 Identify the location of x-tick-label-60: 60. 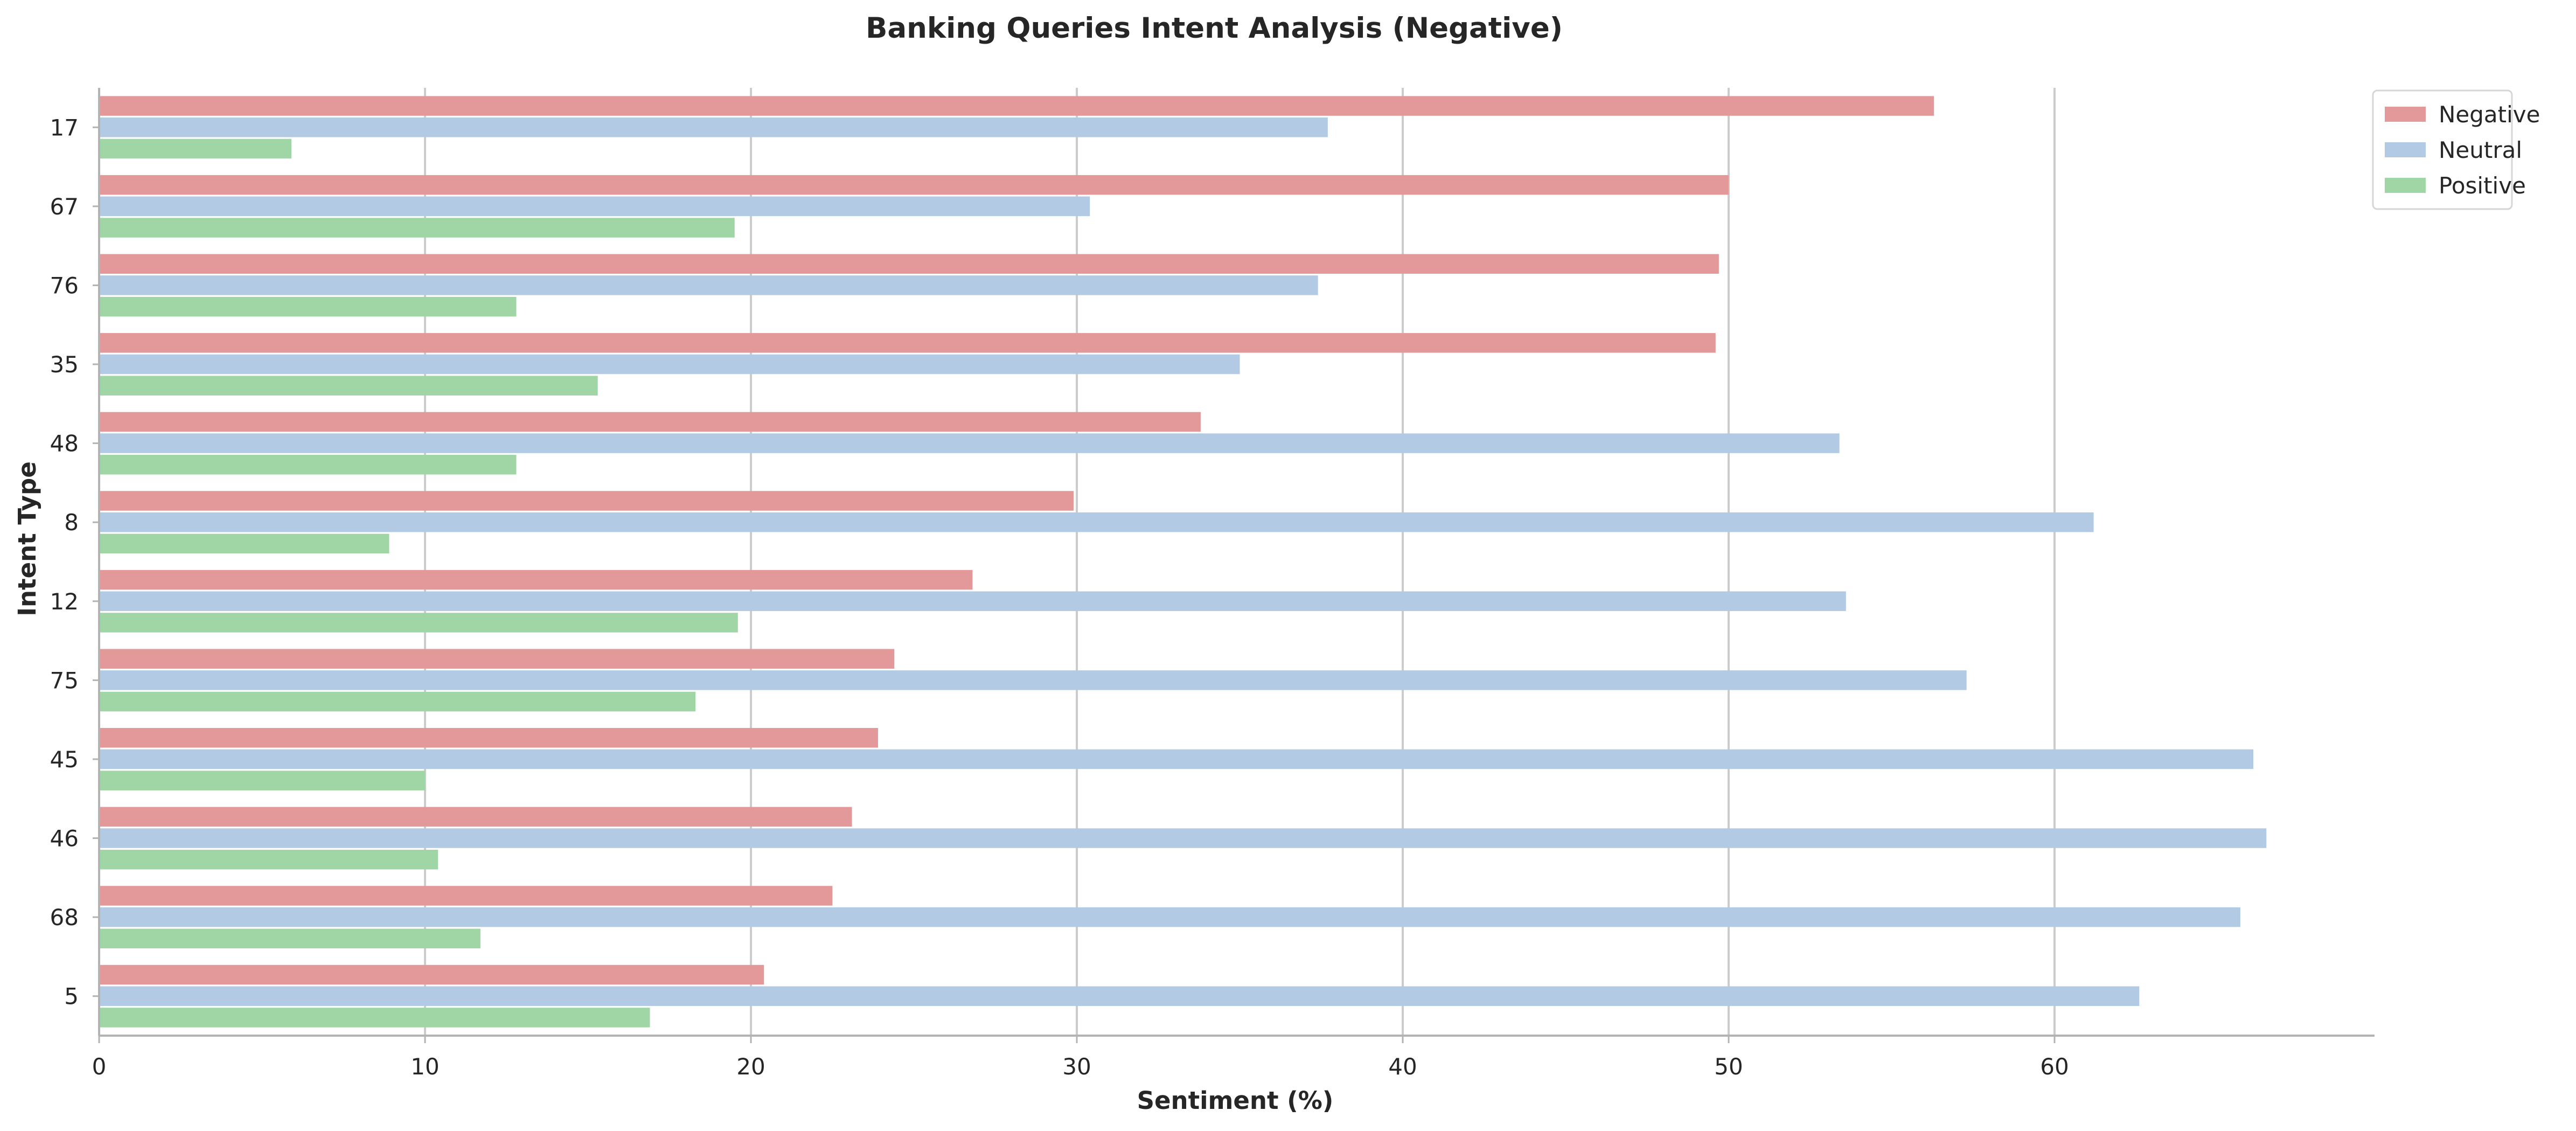
(2055, 1066).